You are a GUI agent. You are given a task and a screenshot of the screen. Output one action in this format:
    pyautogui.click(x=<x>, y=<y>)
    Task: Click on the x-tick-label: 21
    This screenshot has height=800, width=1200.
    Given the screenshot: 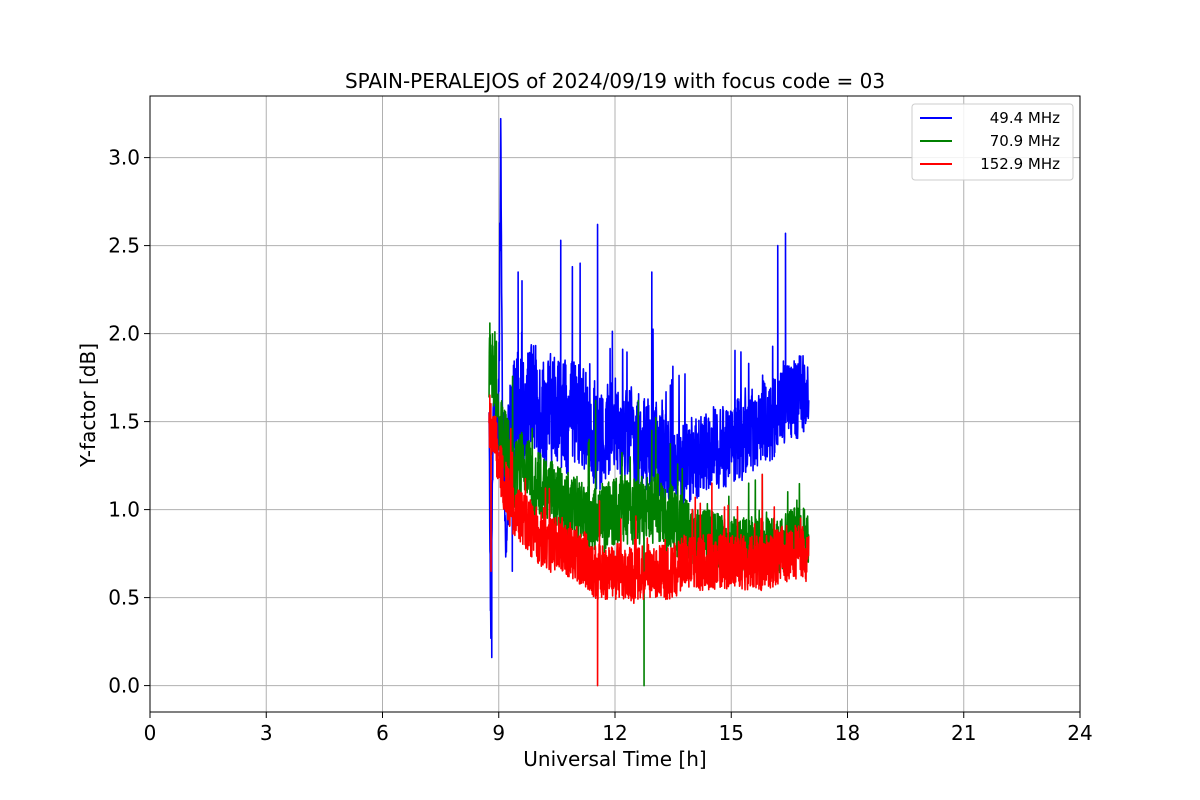 What is the action you would take?
    pyautogui.click(x=963, y=733)
    